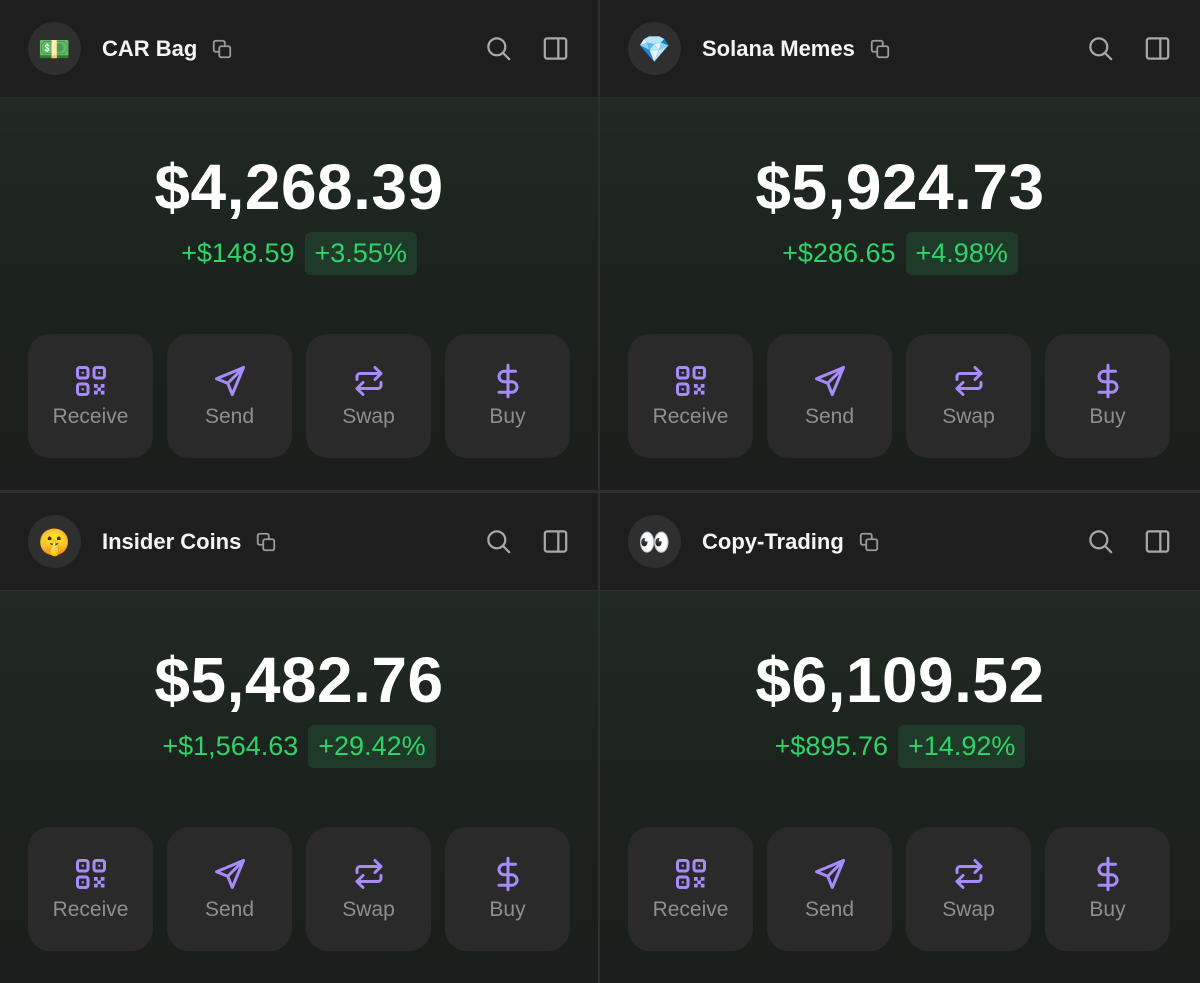 This screenshot has width=1200, height=983. What do you see at coordinates (900, 49) in the screenshot?
I see `wallet-header: 💎 Solana Memes` at bounding box center [900, 49].